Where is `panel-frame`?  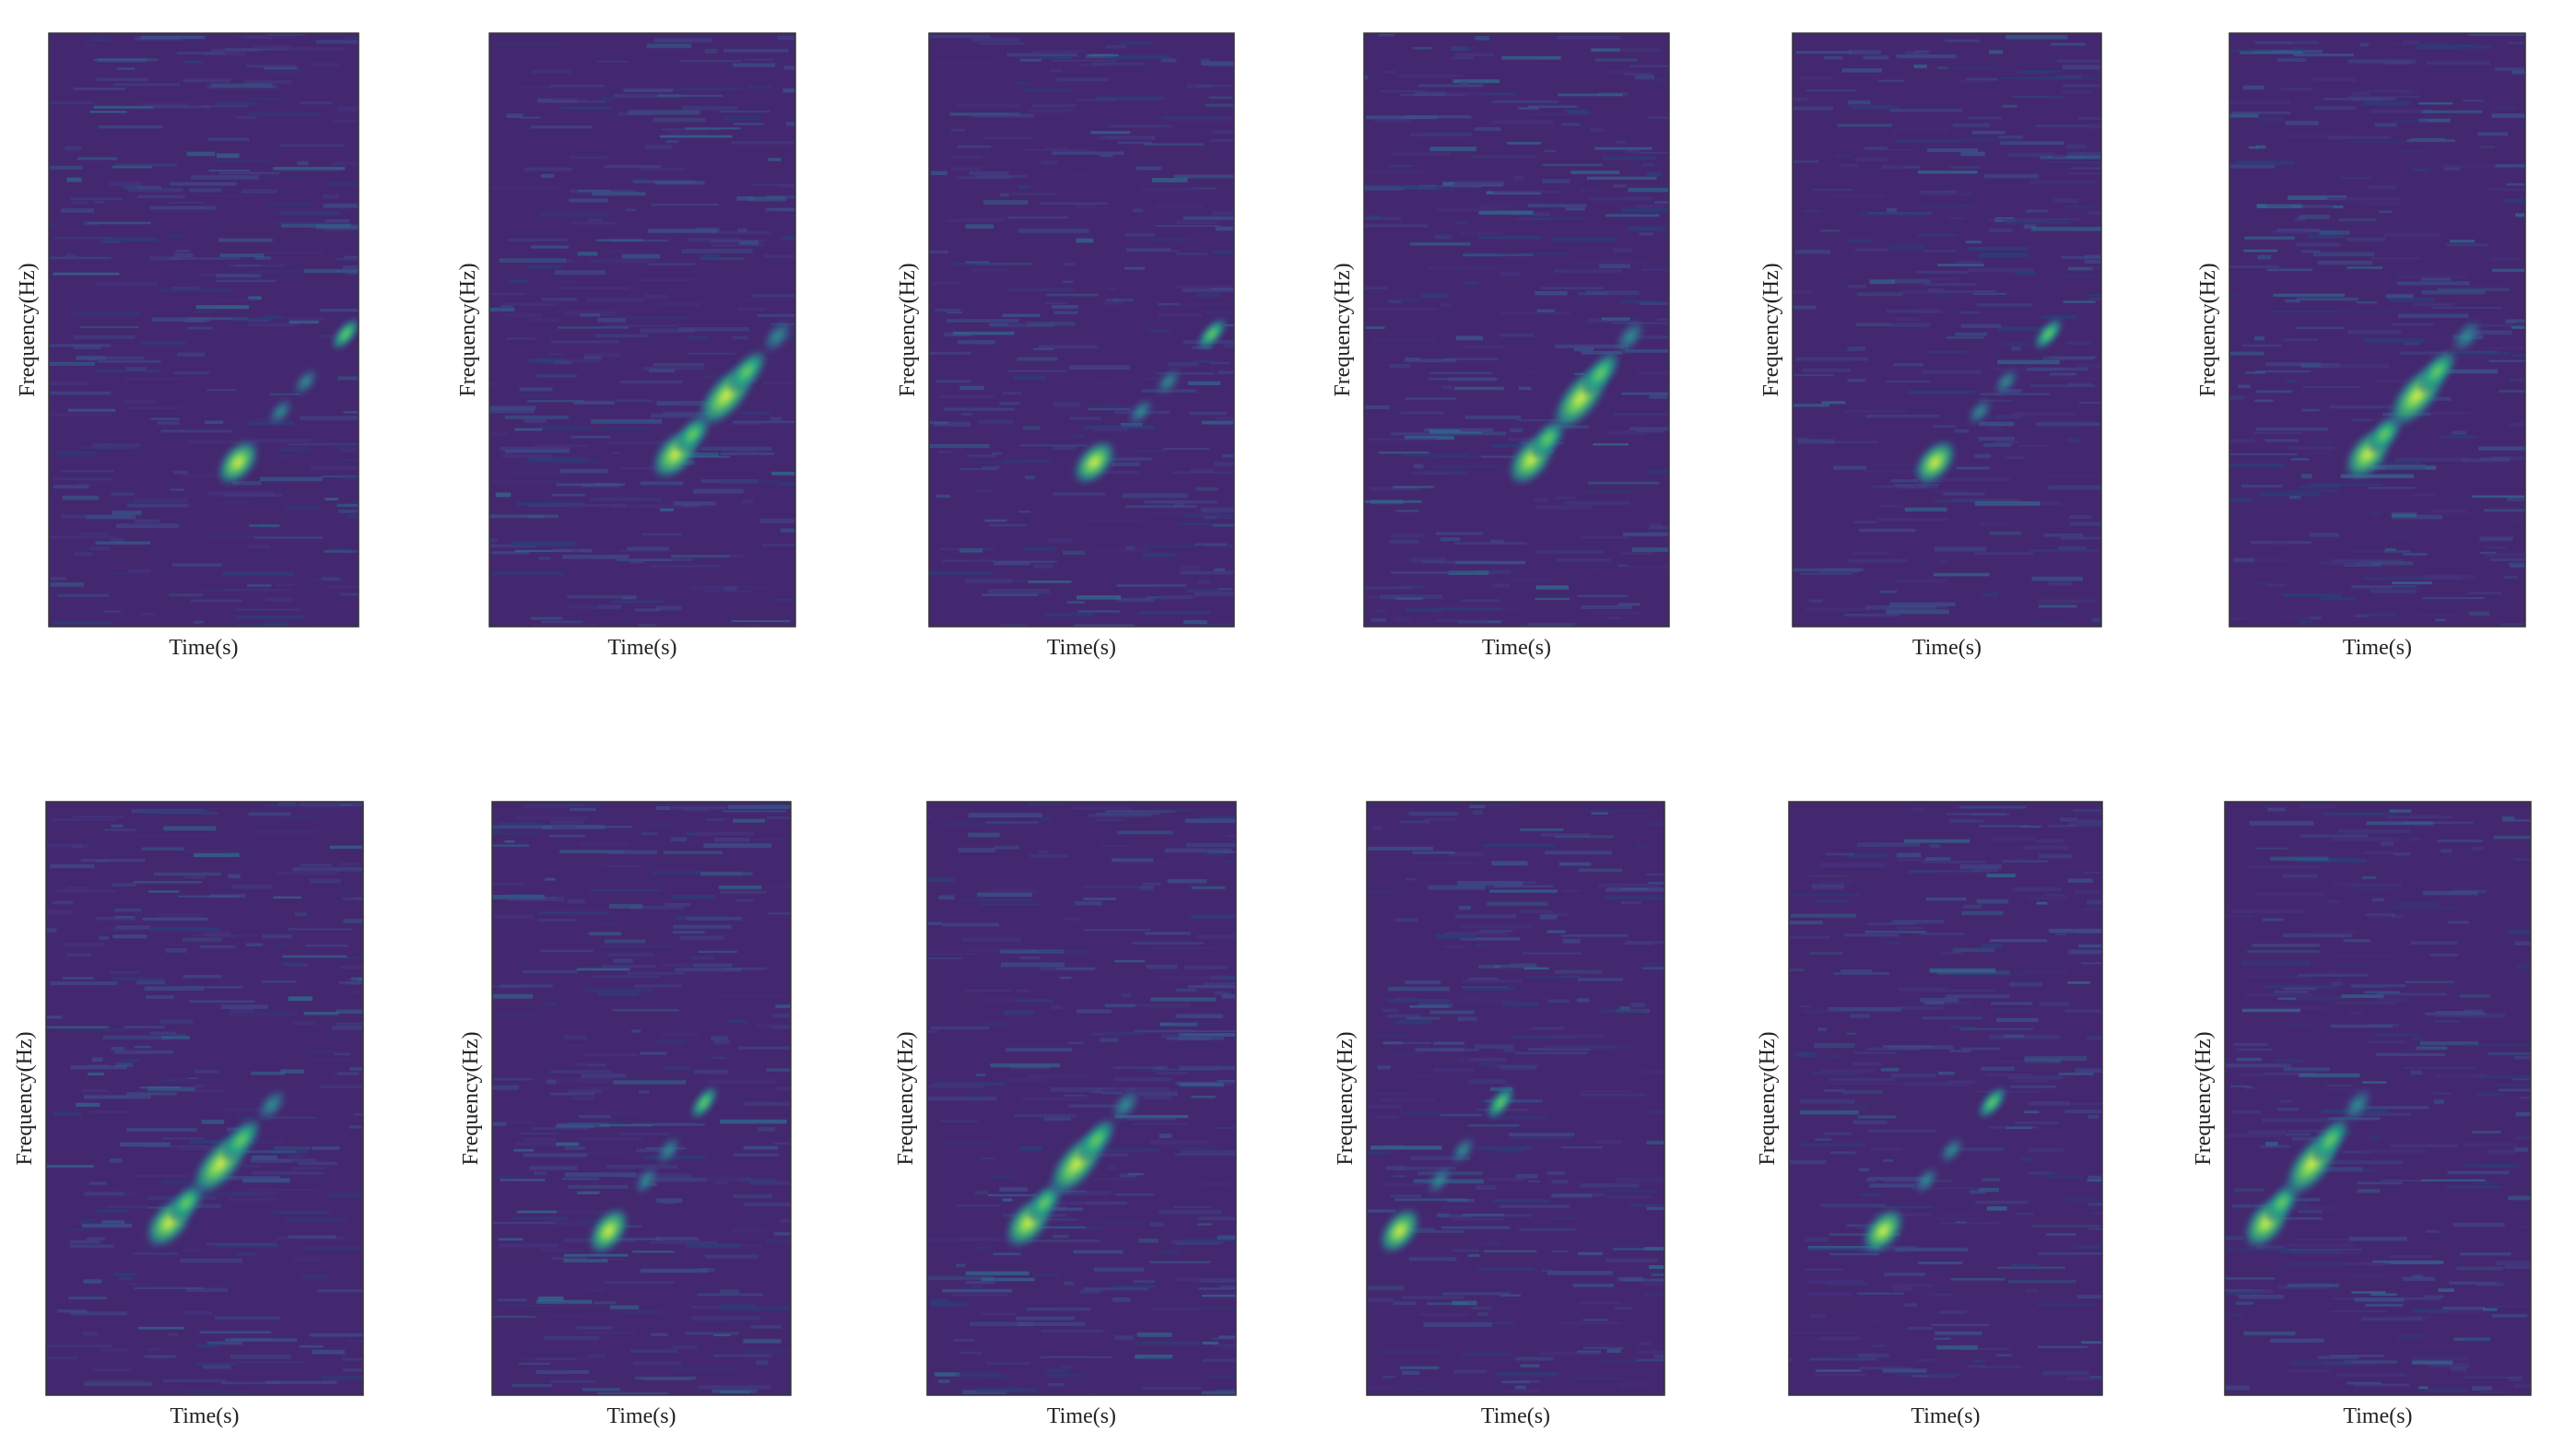 panel-frame is located at coordinates (1516, 1098).